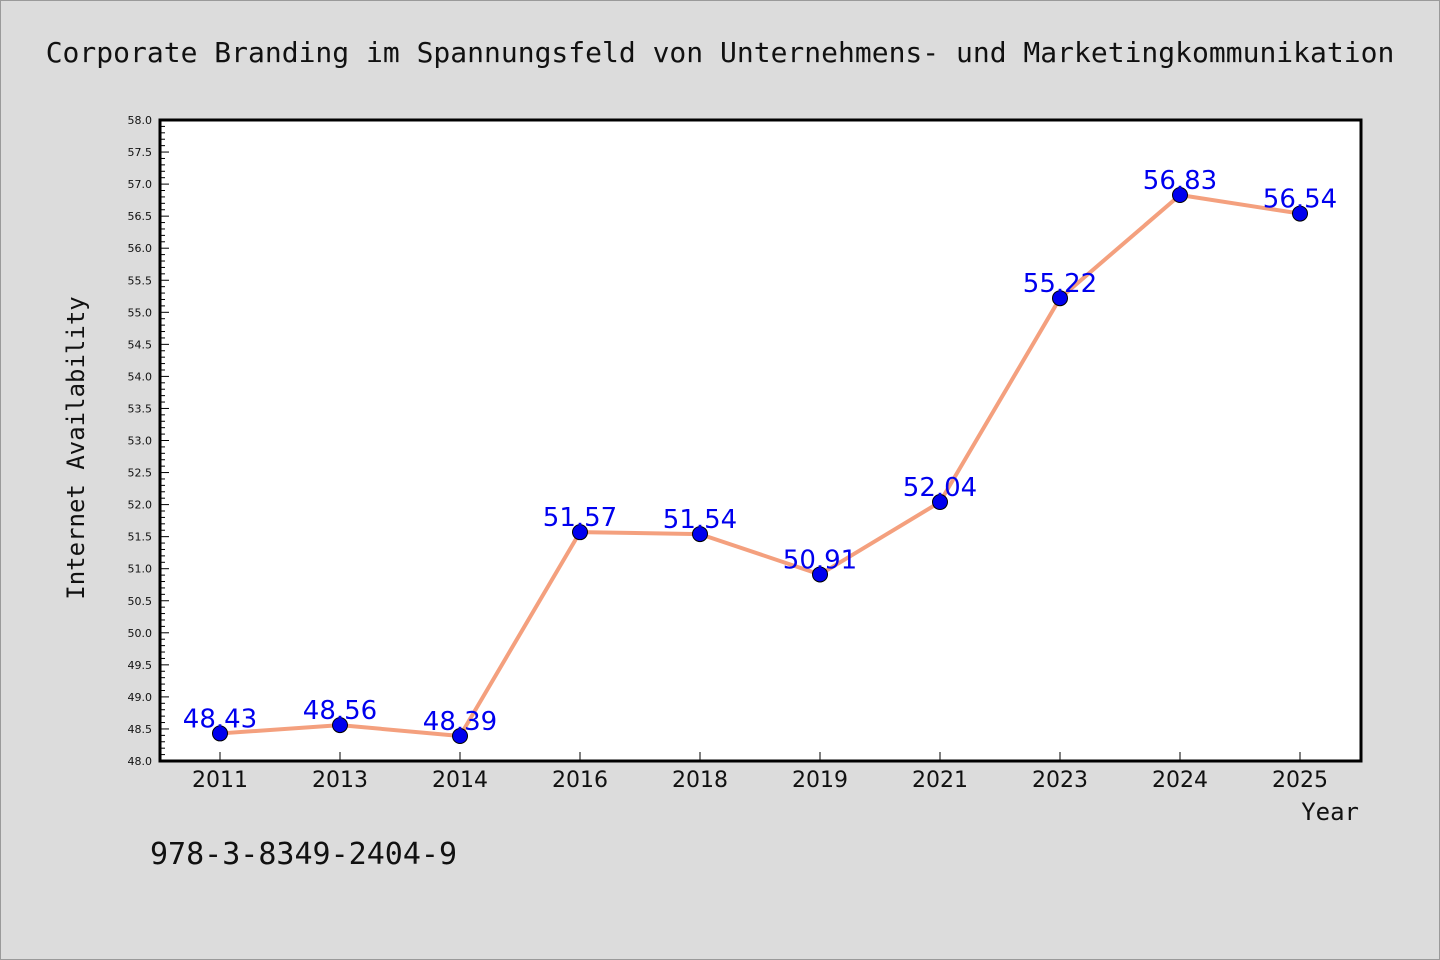 The width and height of the screenshot is (1440, 960). What do you see at coordinates (340, 780) in the screenshot?
I see `x-tick-label: 2013` at bounding box center [340, 780].